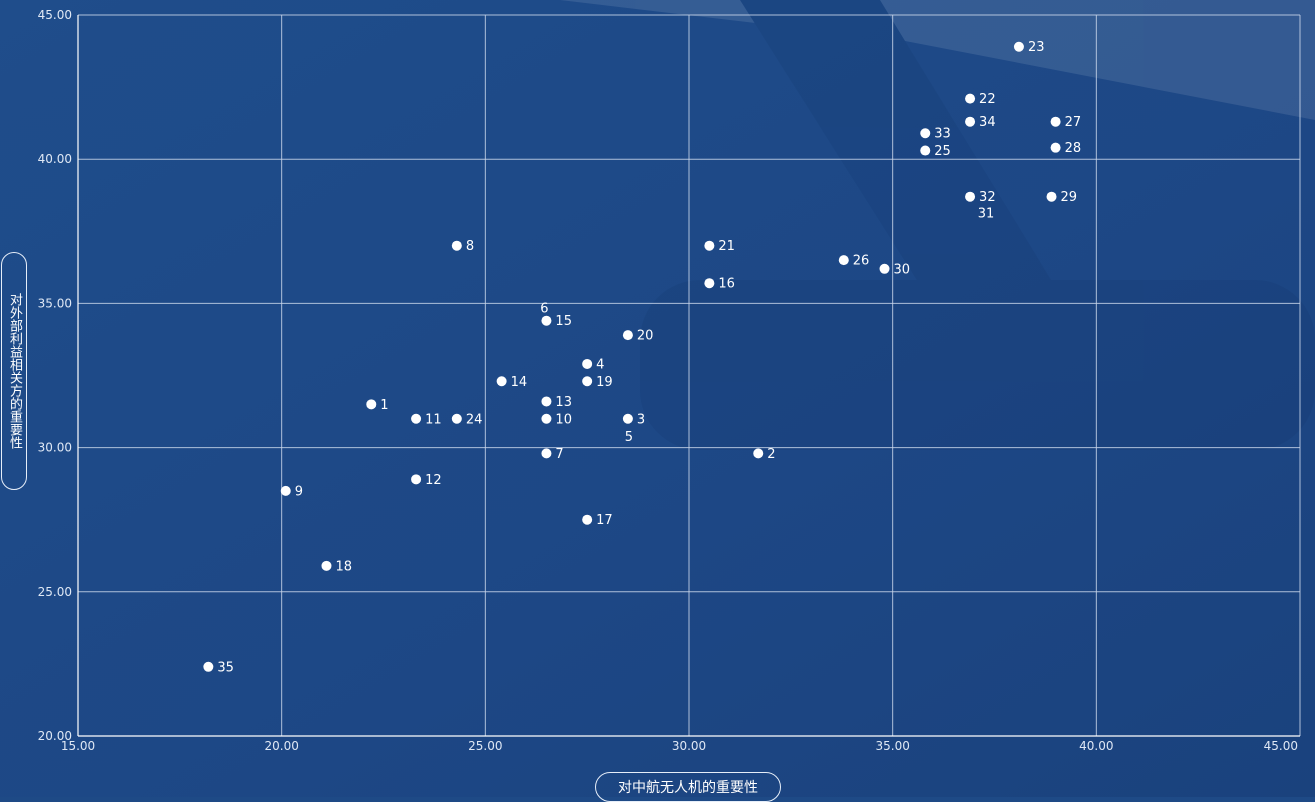  I want to click on x-tick-label: 40.00, so click(1096, 746).